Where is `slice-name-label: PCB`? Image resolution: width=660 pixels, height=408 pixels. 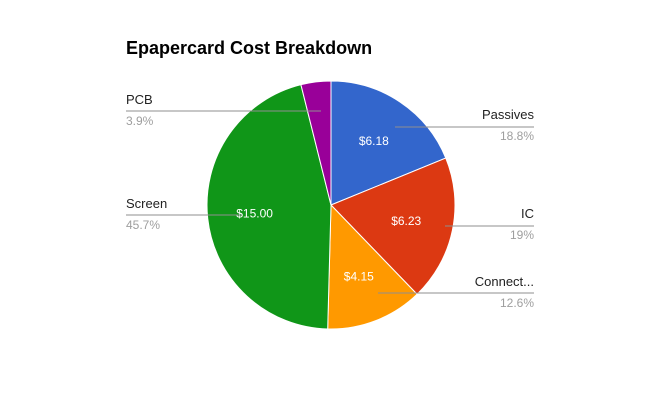
slice-name-label: PCB is located at coordinates (139, 99).